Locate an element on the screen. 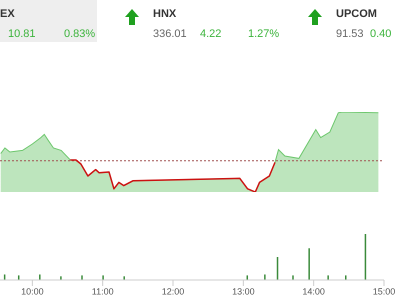  text: UPCOM is located at coordinates (356, 14).